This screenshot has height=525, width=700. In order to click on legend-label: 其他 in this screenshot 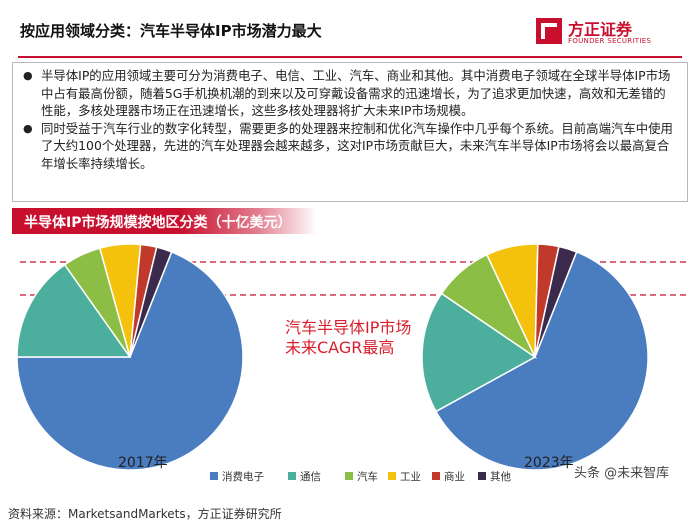, I will do `click(500, 476)`.